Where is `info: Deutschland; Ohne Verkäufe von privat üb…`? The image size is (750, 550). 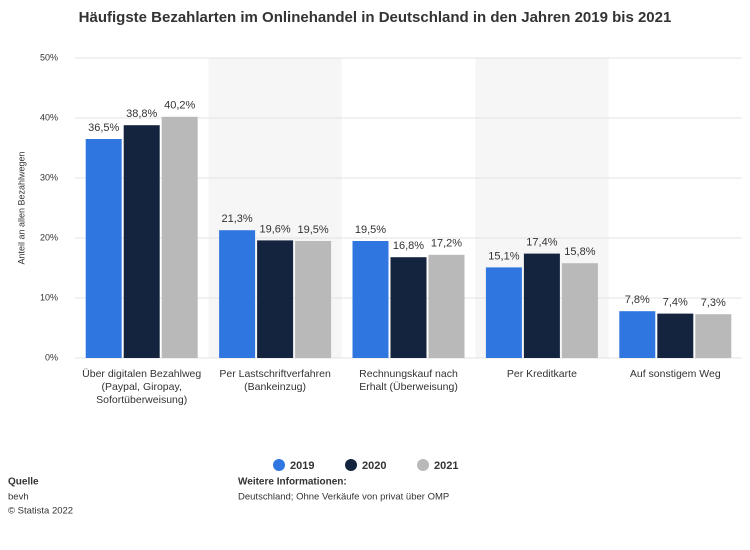 info: Deutschland; Ohne Verkäufe von privat üb… is located at coordinates (343, 497).